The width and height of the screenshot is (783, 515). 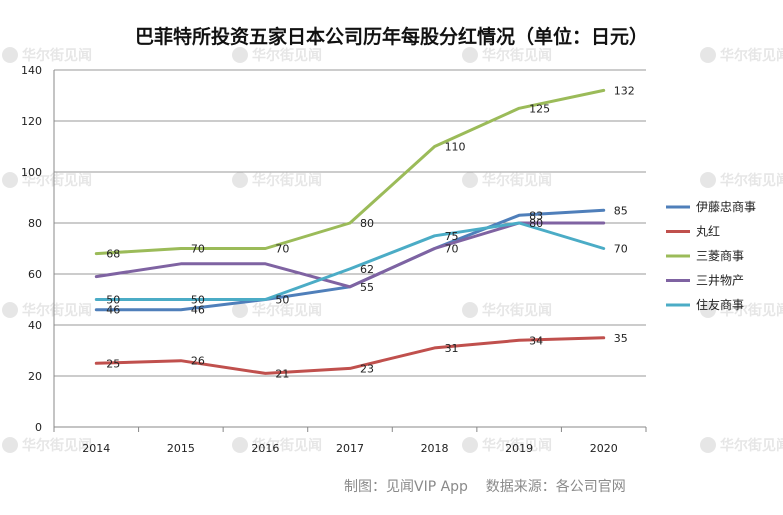 I want to click on y-tick-label: 80, so click(x=35, y=223).